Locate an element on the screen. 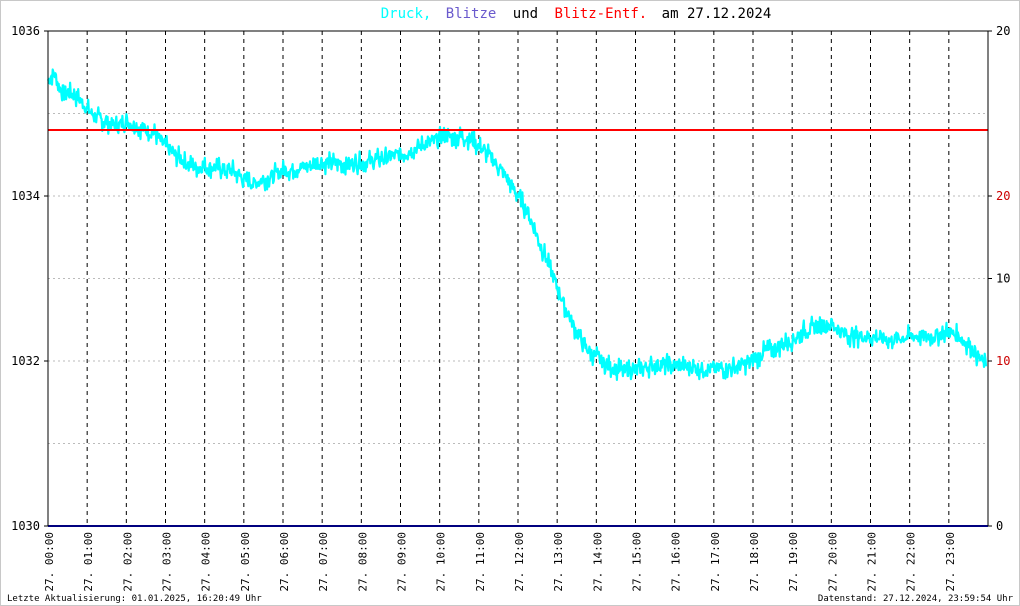  x-tick-label: 27. 13:00 is located at coordinates (558, 562).